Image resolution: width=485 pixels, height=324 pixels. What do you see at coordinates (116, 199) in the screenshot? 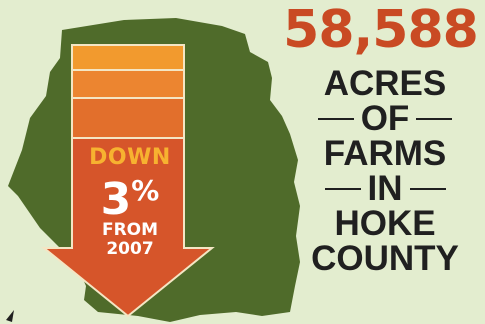
I see `percent-value: 3` at bounding box center [116, 199].